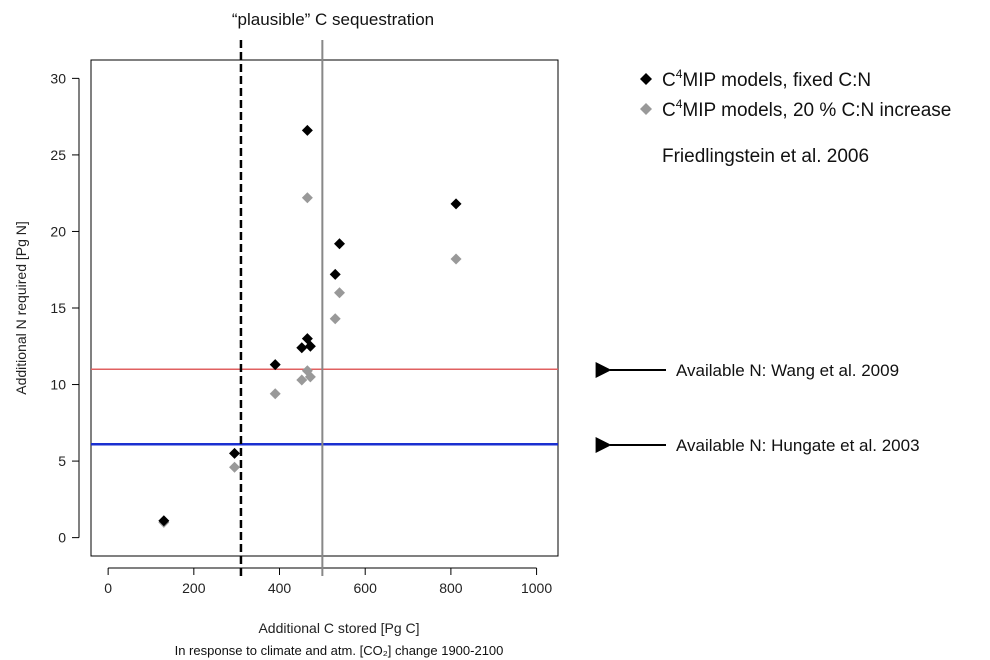  Describe the element at coordinates (451, 588) in the screenshot. I see `x-tick-label: 800` at that location.